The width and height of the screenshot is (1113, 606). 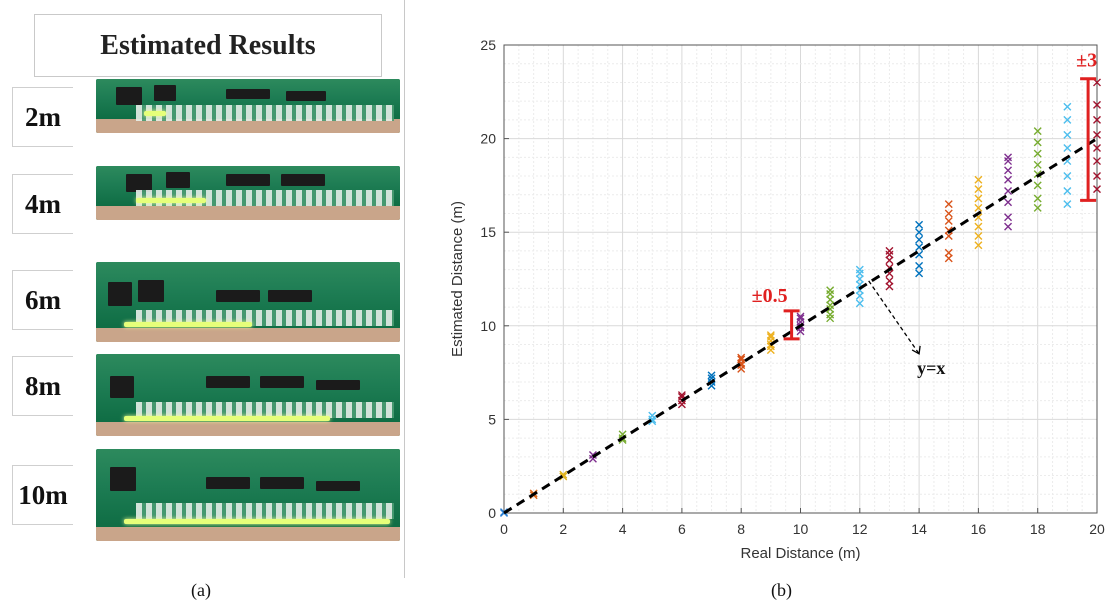 What do you see at coordinates (1038, 529) in the screenshot?
I see `x-tick-label: 18` at bounding box center [1038, 529].